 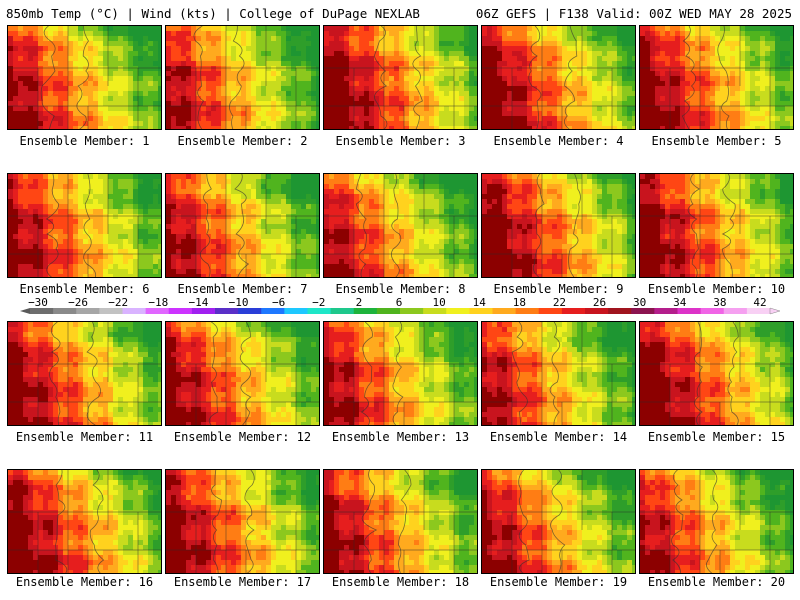 I want to click on ensemble-member-label: Ensemble Member: 15, so click(x=716, y=437).